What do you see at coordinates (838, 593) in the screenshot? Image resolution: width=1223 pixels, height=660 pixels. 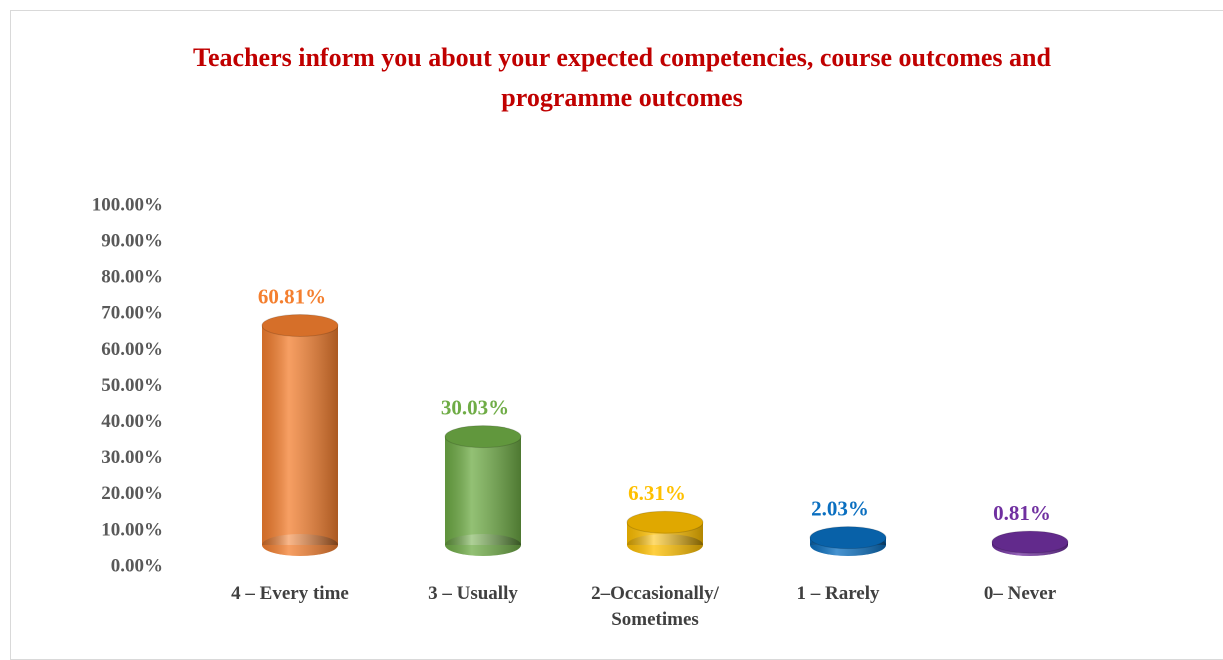 I see `x-tick-label: 1 – Rarely` at bounding box center [838, 593].